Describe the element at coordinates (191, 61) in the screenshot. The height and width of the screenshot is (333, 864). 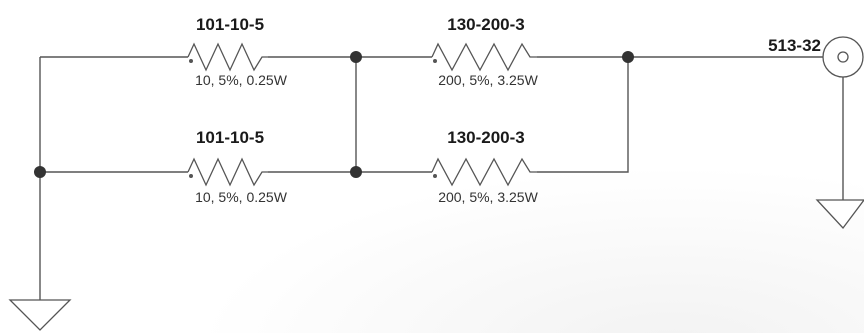
I see `resistor-1-pin1-dot` at that location.